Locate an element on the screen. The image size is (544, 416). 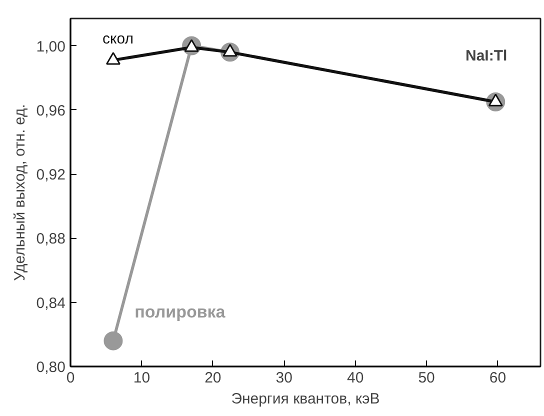
y-tick-label: 0,80 is located at coordinates (51, 367).